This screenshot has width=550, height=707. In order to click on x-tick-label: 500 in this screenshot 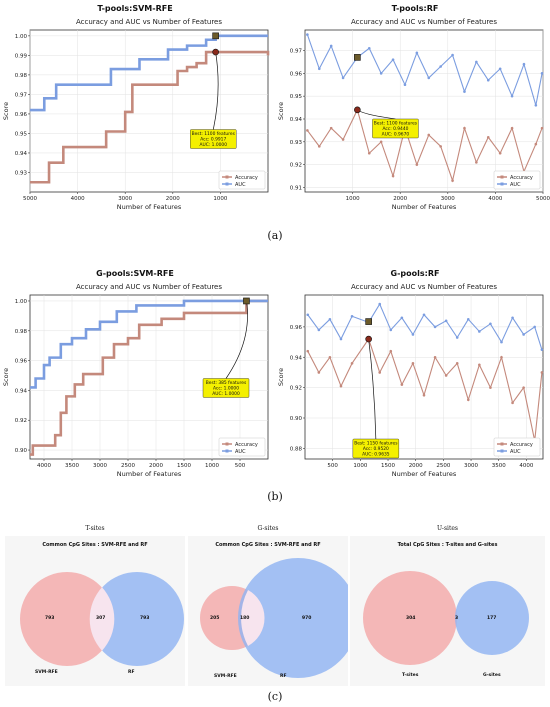, I will do `click(240, 466)`.